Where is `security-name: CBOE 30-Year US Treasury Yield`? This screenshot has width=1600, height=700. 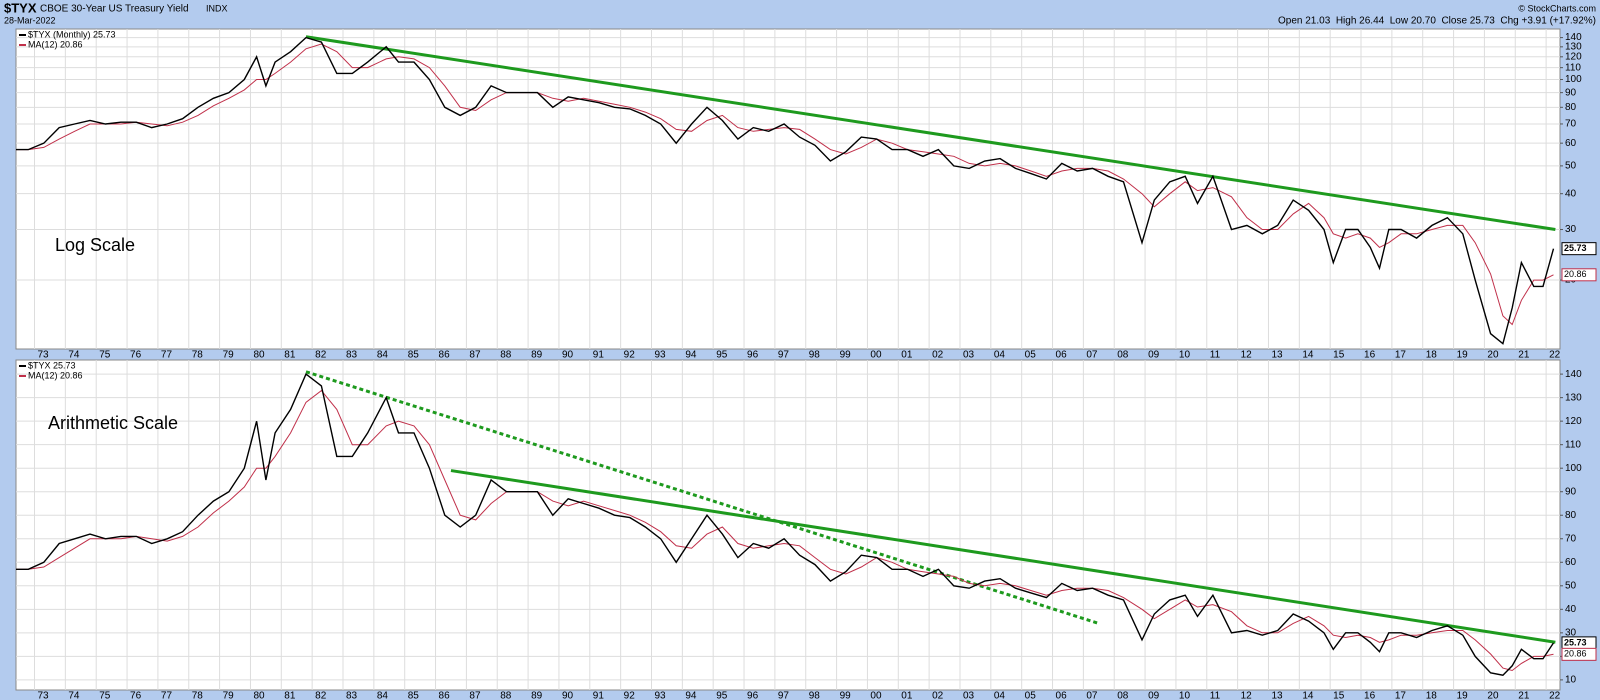
security-name: CBOE 30-Year US Treasury Yield is located at coordinates (114, 9).